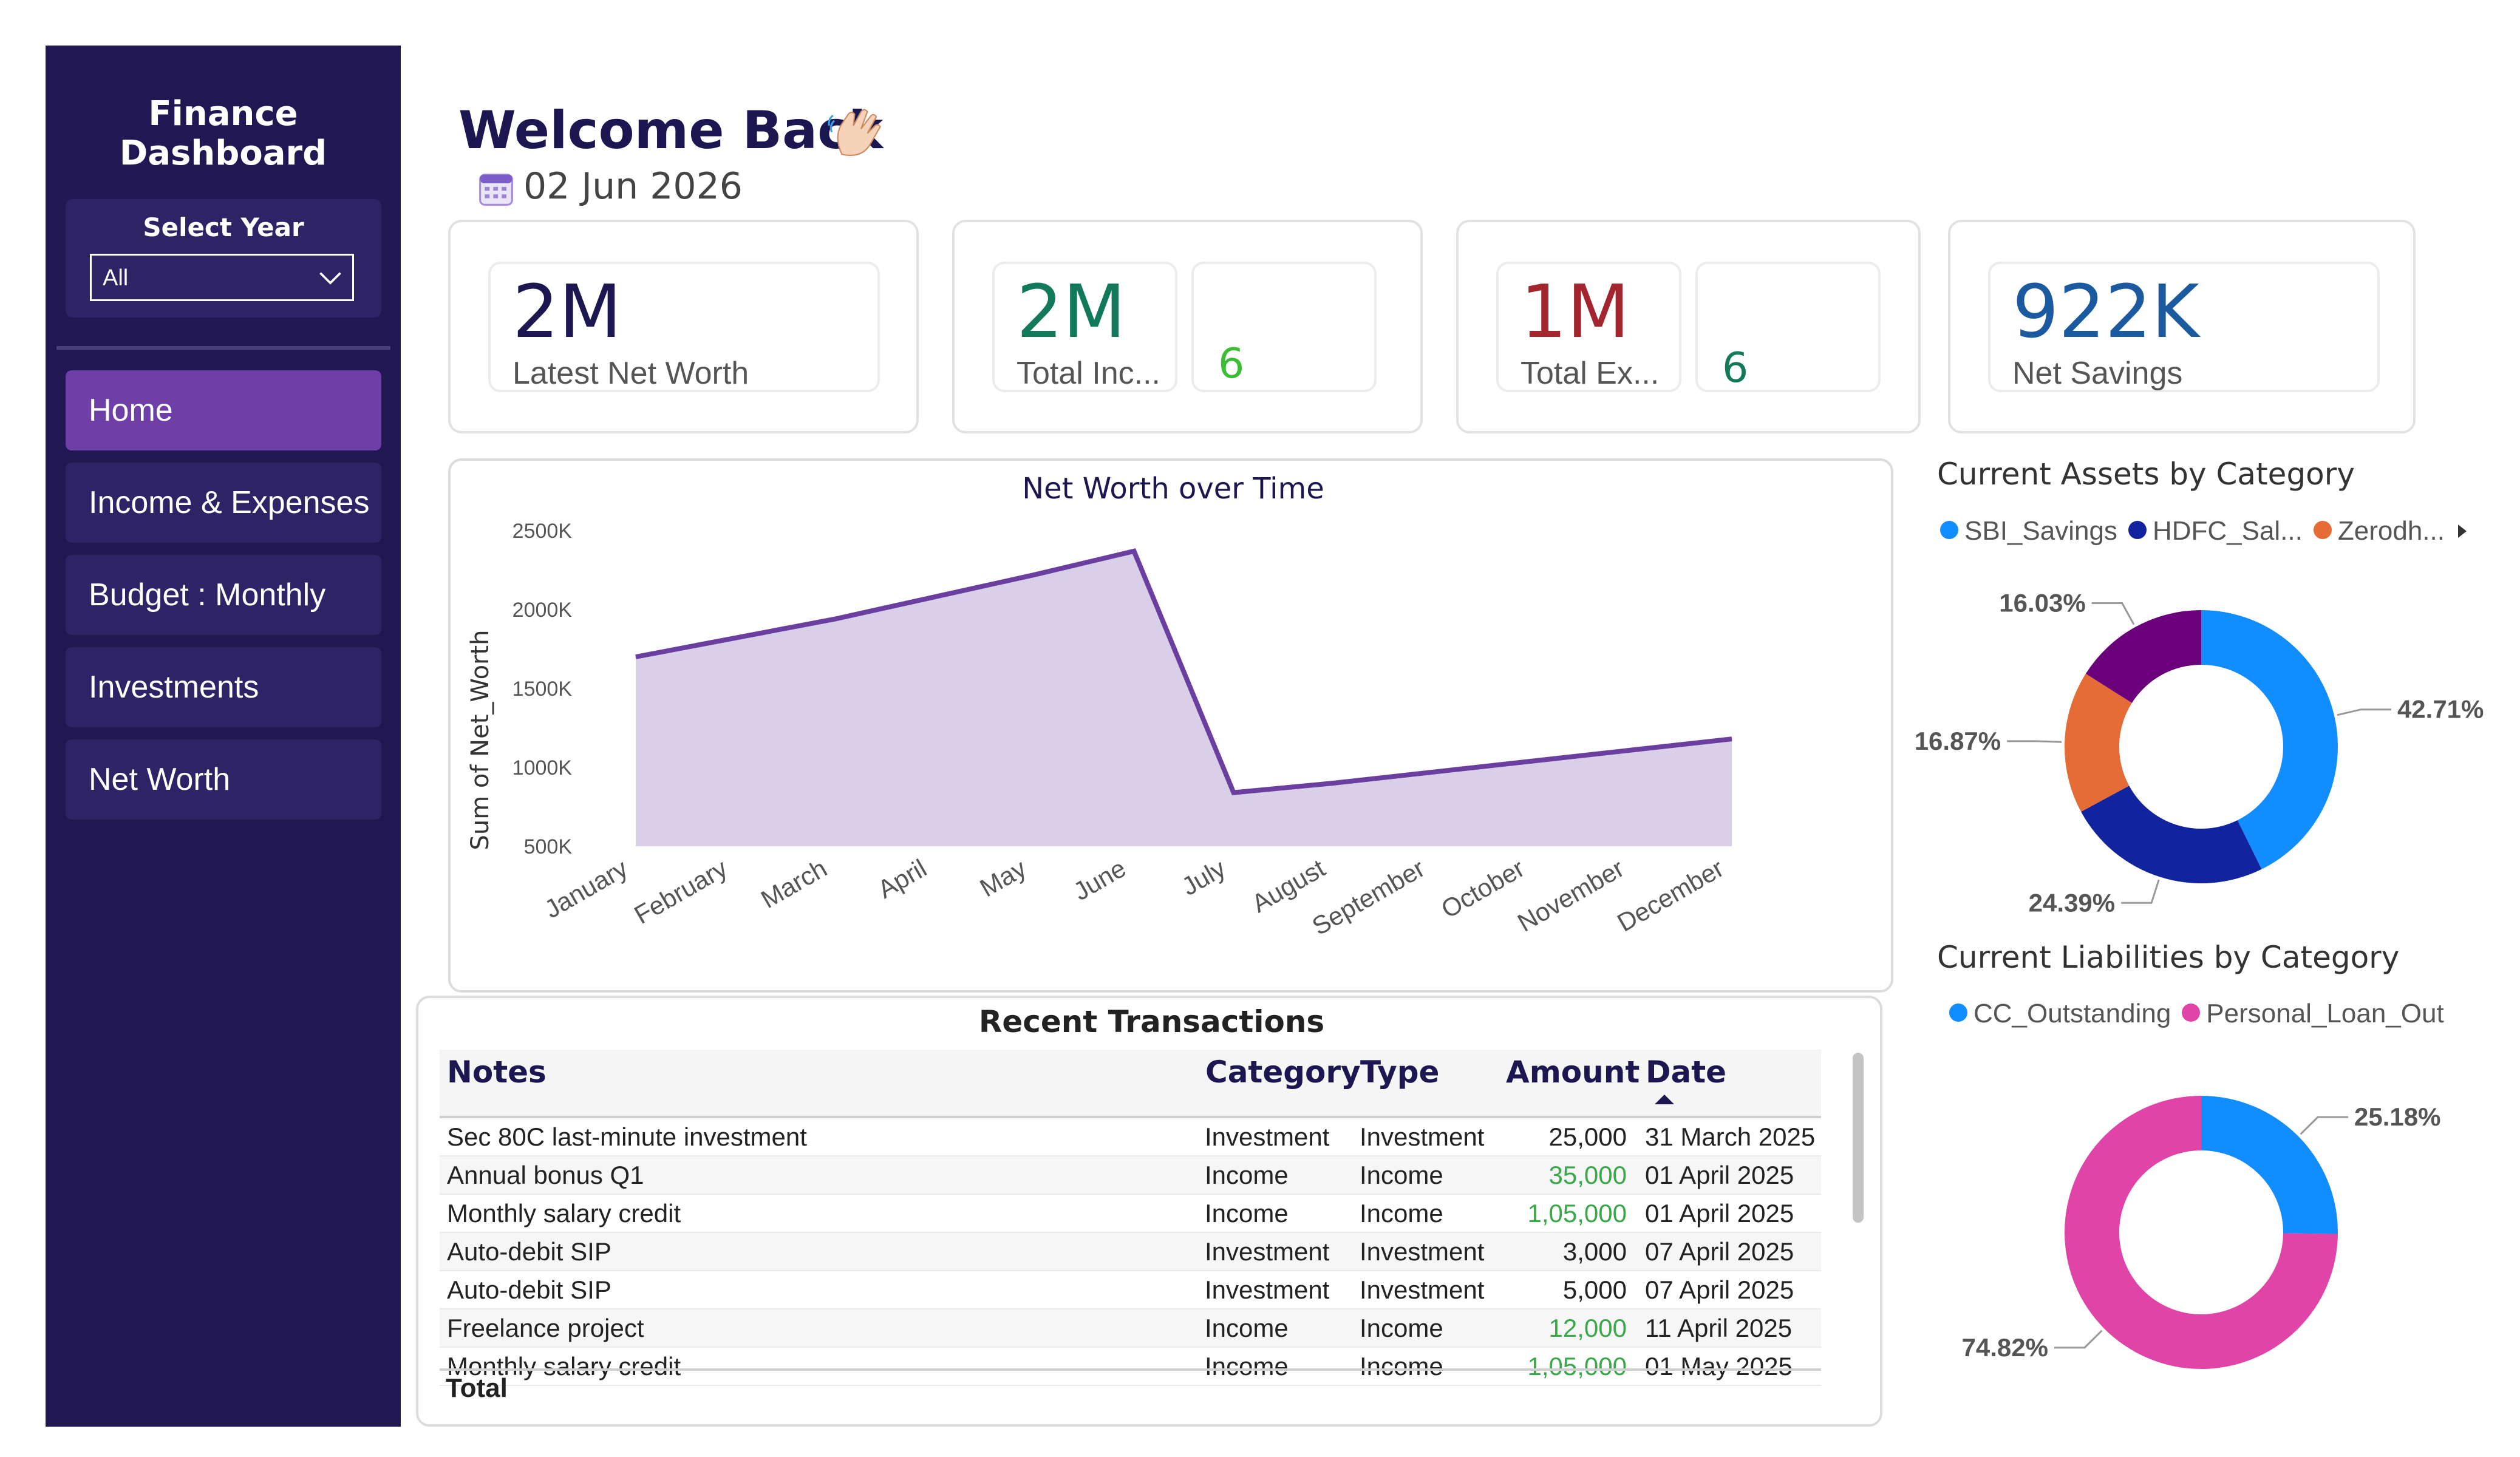  I want to click on column-header-notes: Notes, so click(822, 1084).